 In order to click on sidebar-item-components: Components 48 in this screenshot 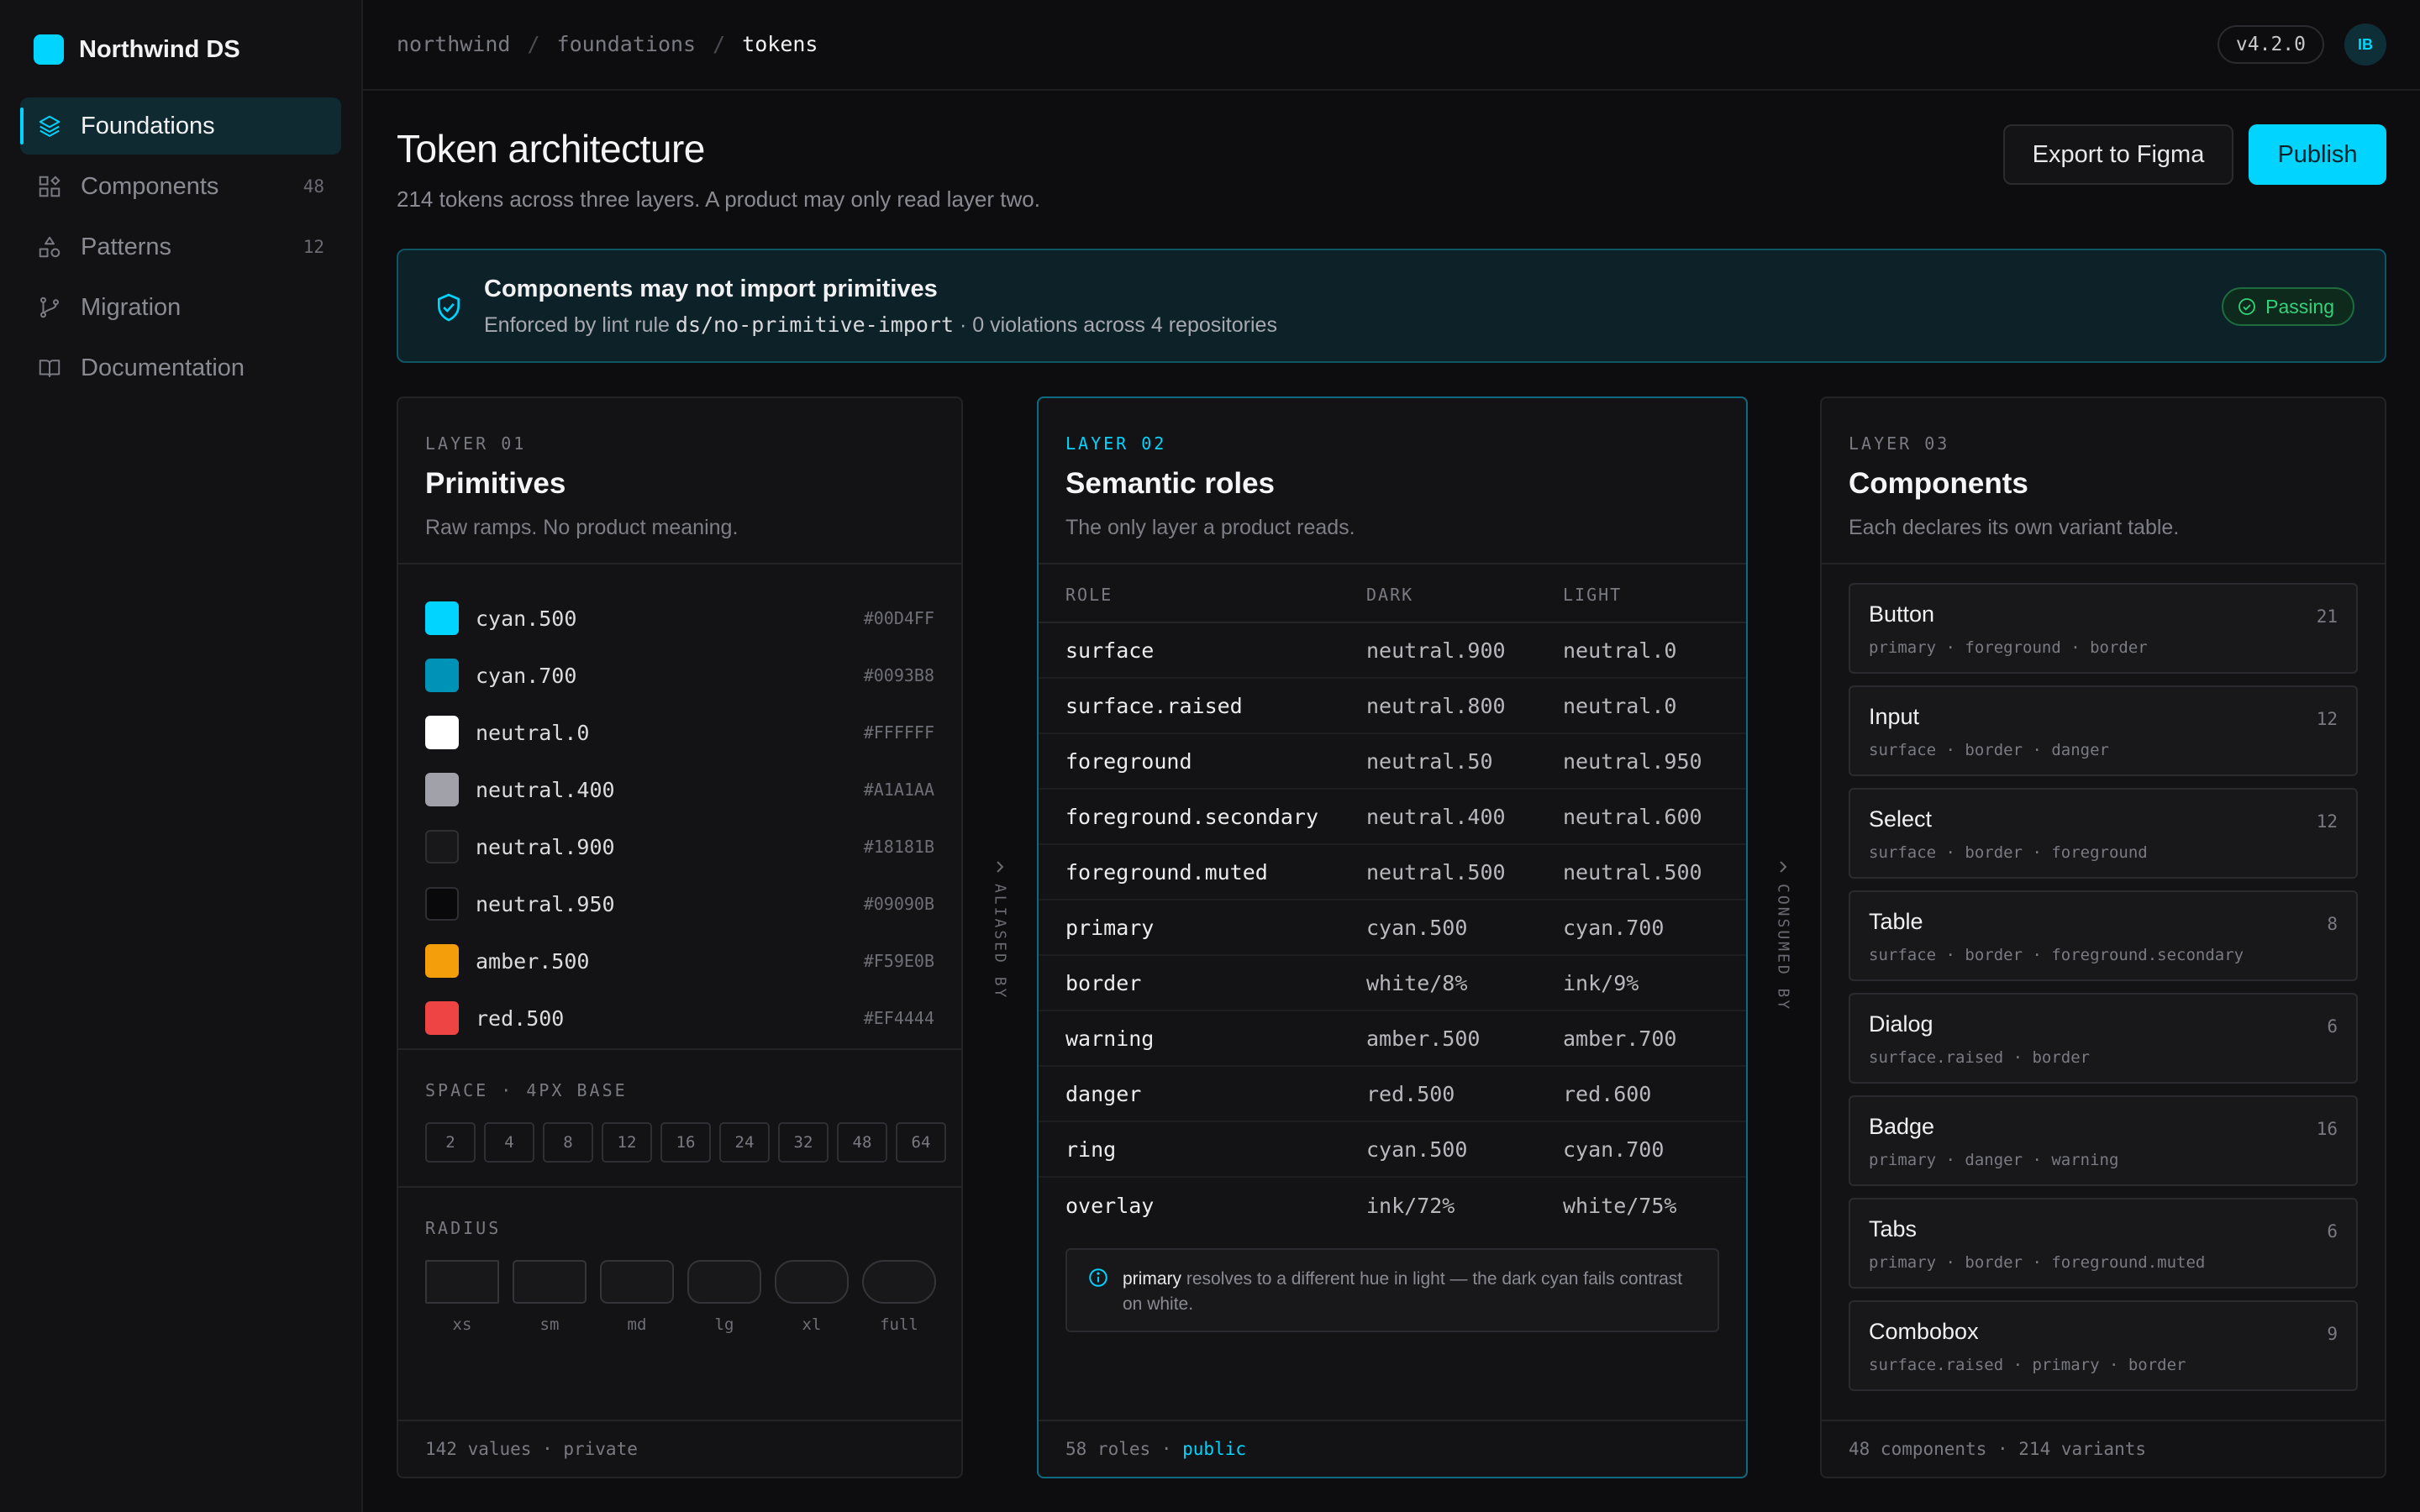, I will do `click(180, 186)`.